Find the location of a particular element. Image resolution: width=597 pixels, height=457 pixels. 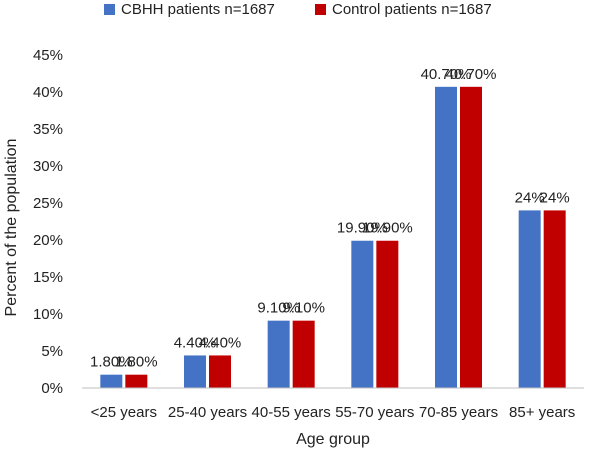

x-tick-label: 40-55 years is located at coordinates (291, 412).